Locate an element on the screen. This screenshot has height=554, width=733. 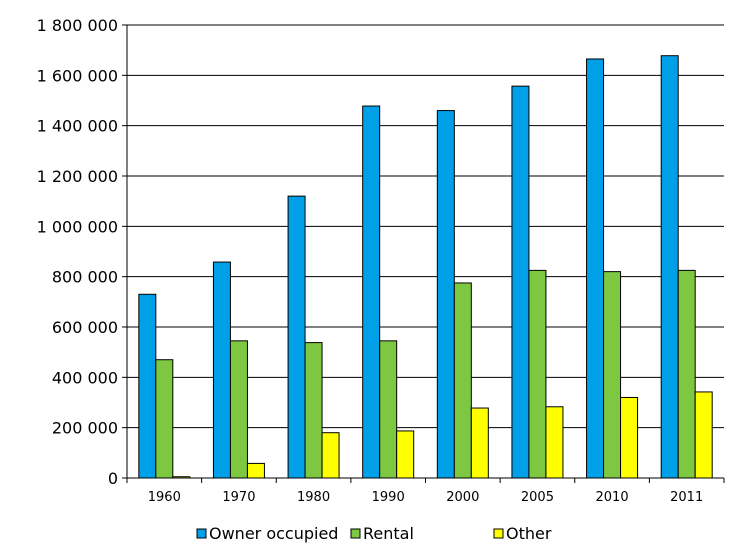
y-tick-label: 1 800 000 is located at coordinates (77, 25).